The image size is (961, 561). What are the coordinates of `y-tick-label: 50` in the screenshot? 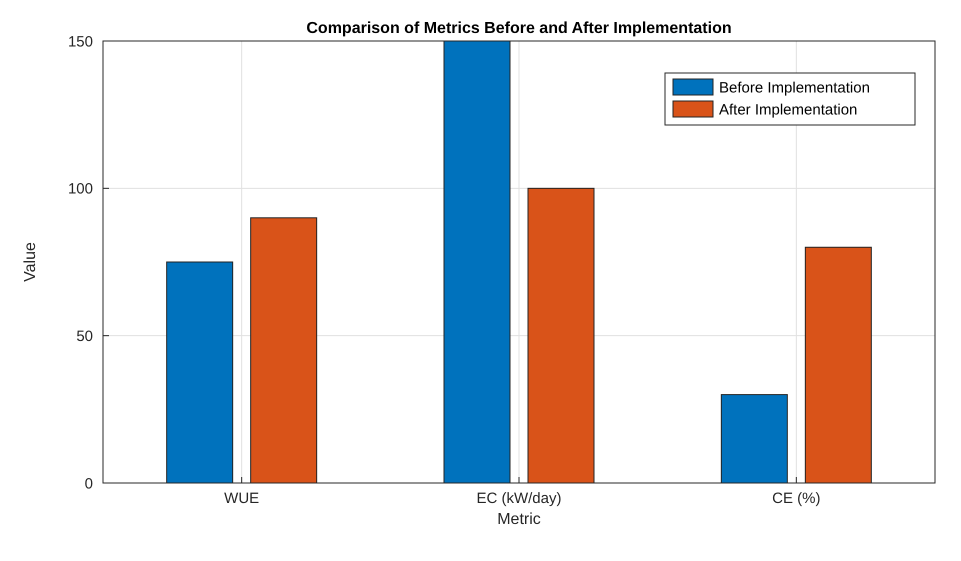 It's located at (84, 336).